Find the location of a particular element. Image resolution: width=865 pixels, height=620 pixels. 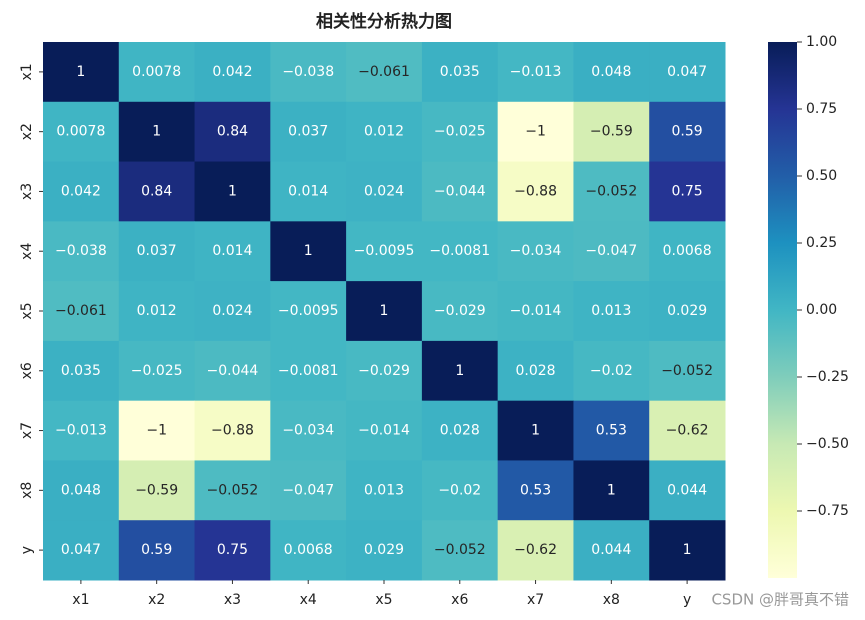

y-tick-label: x2 is located at coordinates (27, 131).